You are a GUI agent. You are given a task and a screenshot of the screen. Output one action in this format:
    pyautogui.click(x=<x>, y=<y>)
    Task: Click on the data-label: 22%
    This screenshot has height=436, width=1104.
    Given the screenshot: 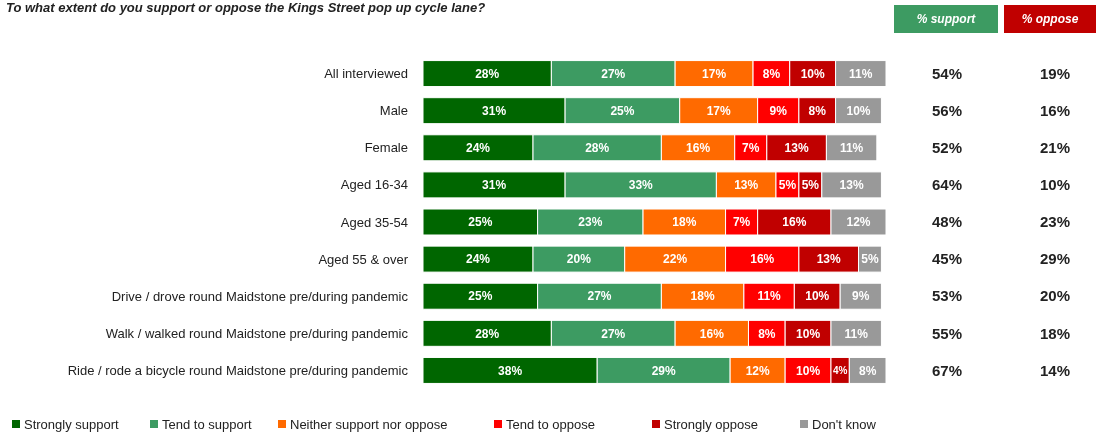 What is the action you would take?
    pyautogui.click(x=675, y=259)
    